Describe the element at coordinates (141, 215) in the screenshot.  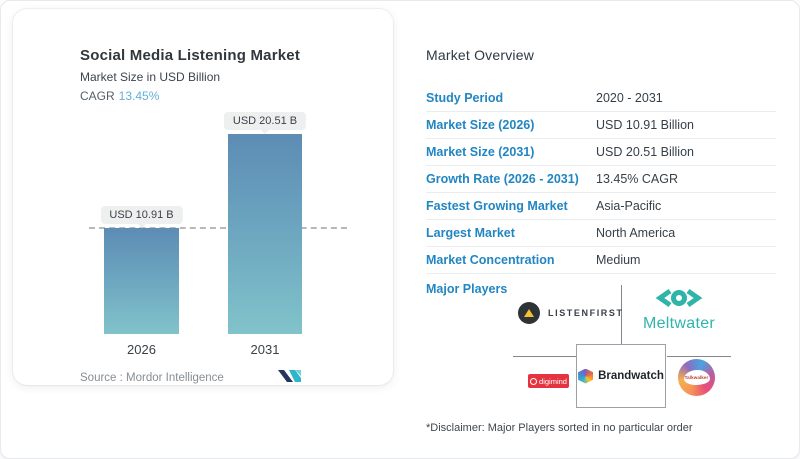
I see `value-label-2026: USD 10.91 B` at that location.